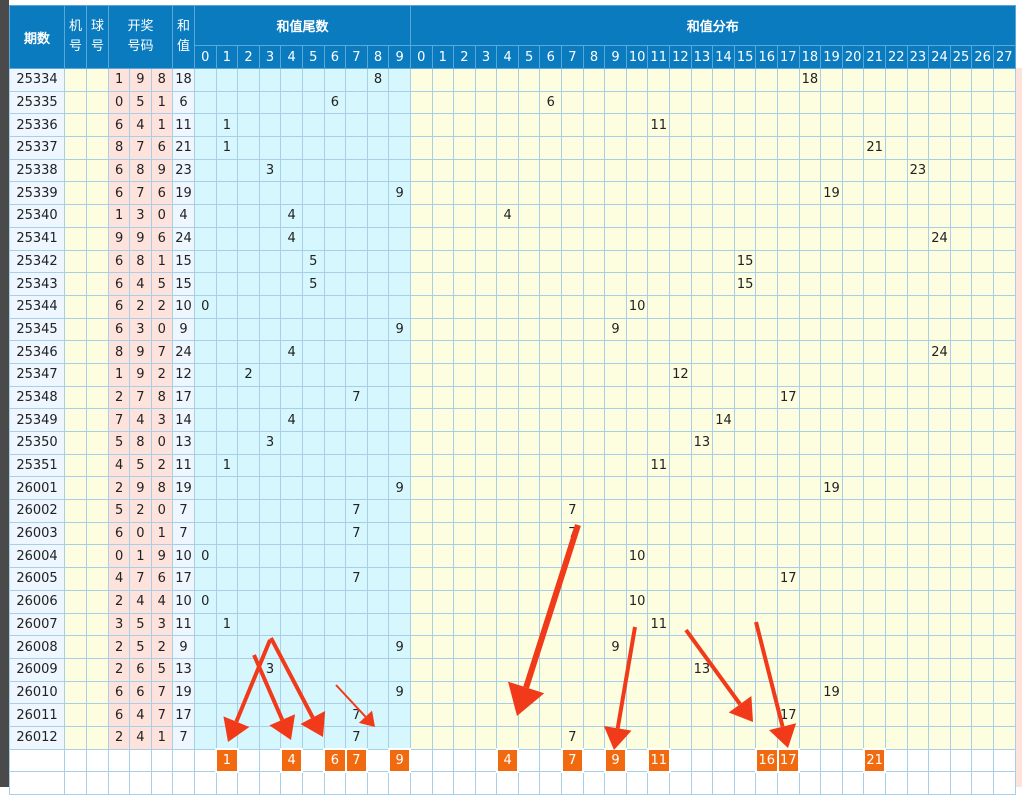 The image size is (1022, 795). I want to click on issue-cell: 26010, so click(37, 692).